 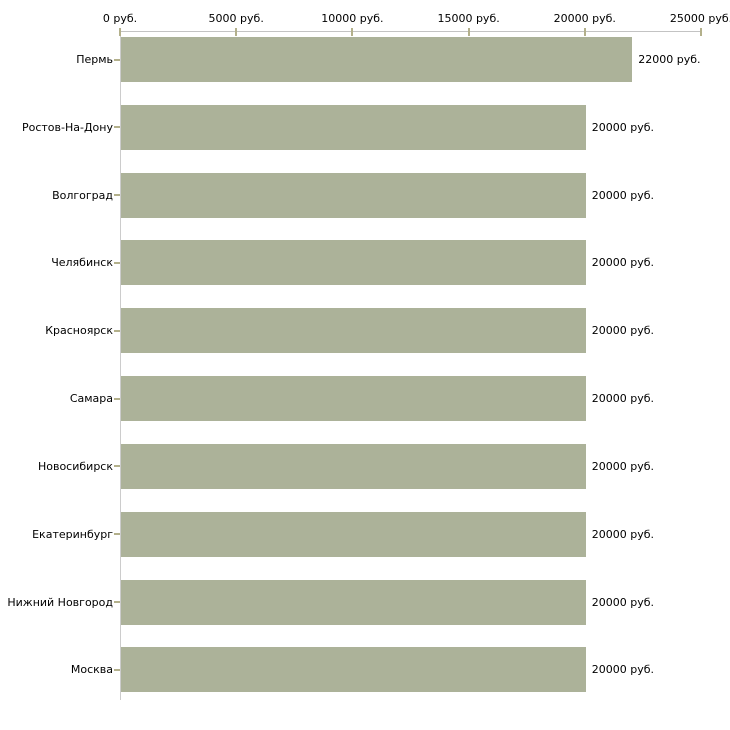 I want to click on y-axis-line, so click(x=120, y=365).